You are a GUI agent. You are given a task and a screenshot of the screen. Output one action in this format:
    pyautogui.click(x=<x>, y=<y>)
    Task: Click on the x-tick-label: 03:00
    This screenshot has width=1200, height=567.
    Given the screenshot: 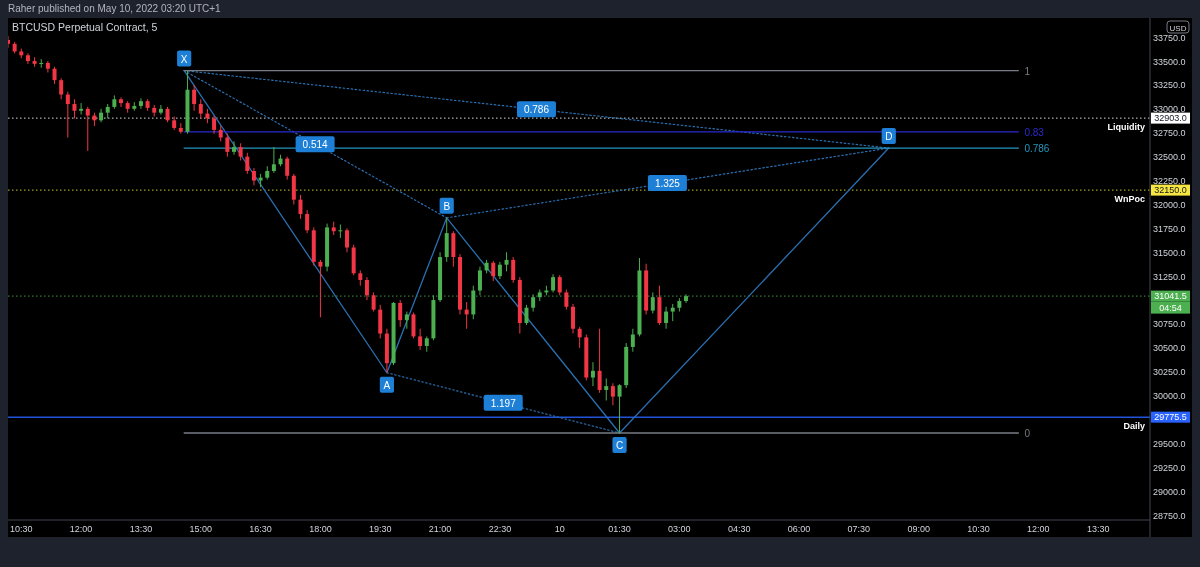 What is the action you would take?
    pyautogui.click(x=679, y=529)
    